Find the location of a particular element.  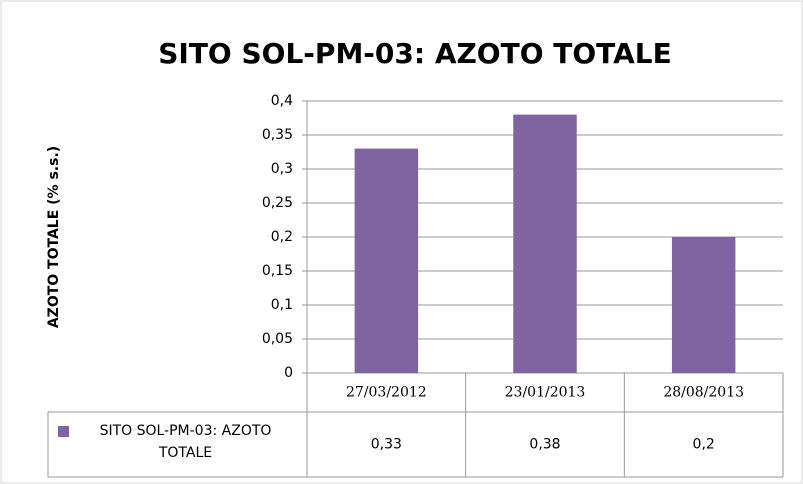

y-tick-label: 0 is located at coordinates (288, 373).